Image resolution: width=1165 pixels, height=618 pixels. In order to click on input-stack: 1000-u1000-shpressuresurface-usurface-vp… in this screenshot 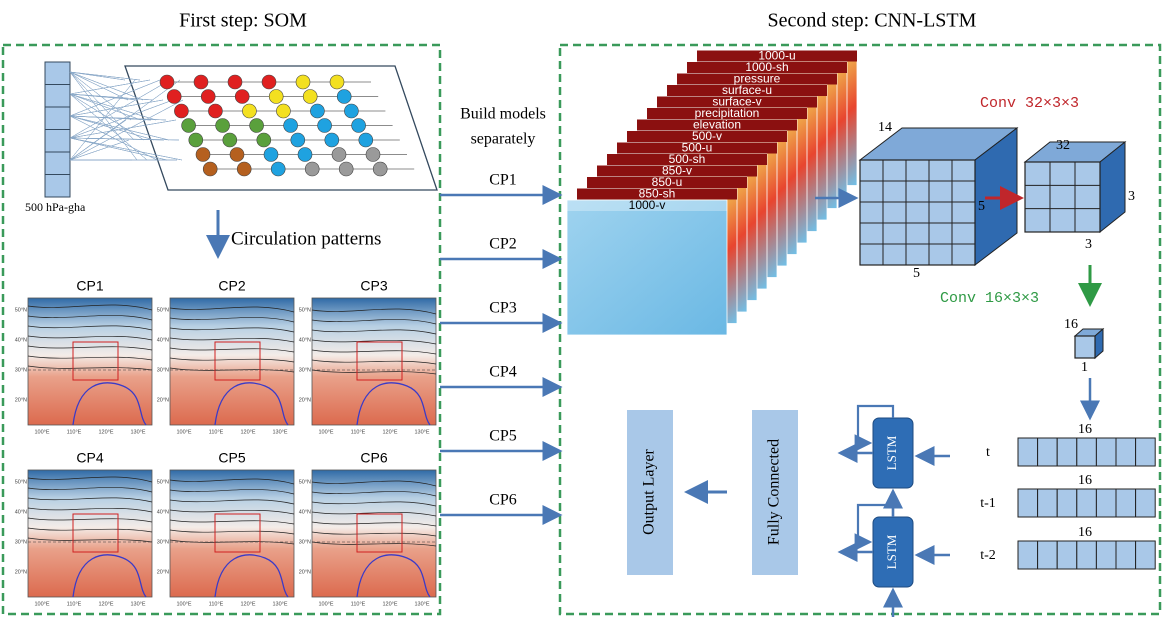, I will do `click(712, 192)`.